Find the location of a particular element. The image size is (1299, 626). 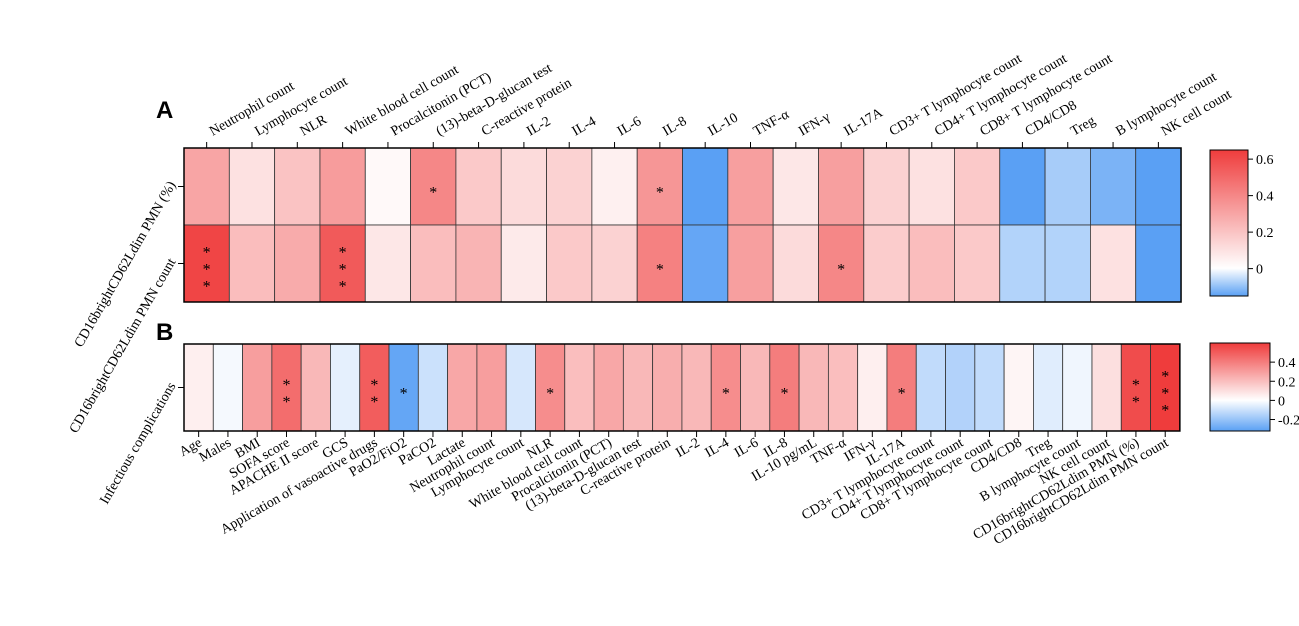

heatmap-b-cell-r0-c25 is located at coordinates (930, 387).